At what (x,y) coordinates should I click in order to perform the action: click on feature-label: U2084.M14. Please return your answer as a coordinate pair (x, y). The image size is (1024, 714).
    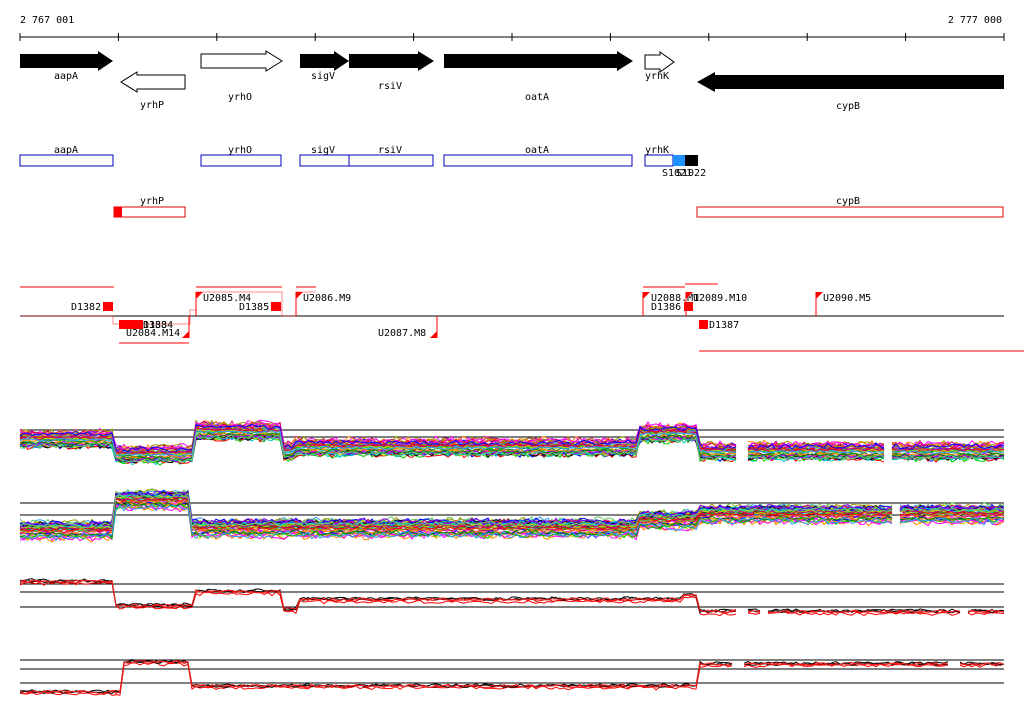
    Looking at the image, I should click on (153, 333).